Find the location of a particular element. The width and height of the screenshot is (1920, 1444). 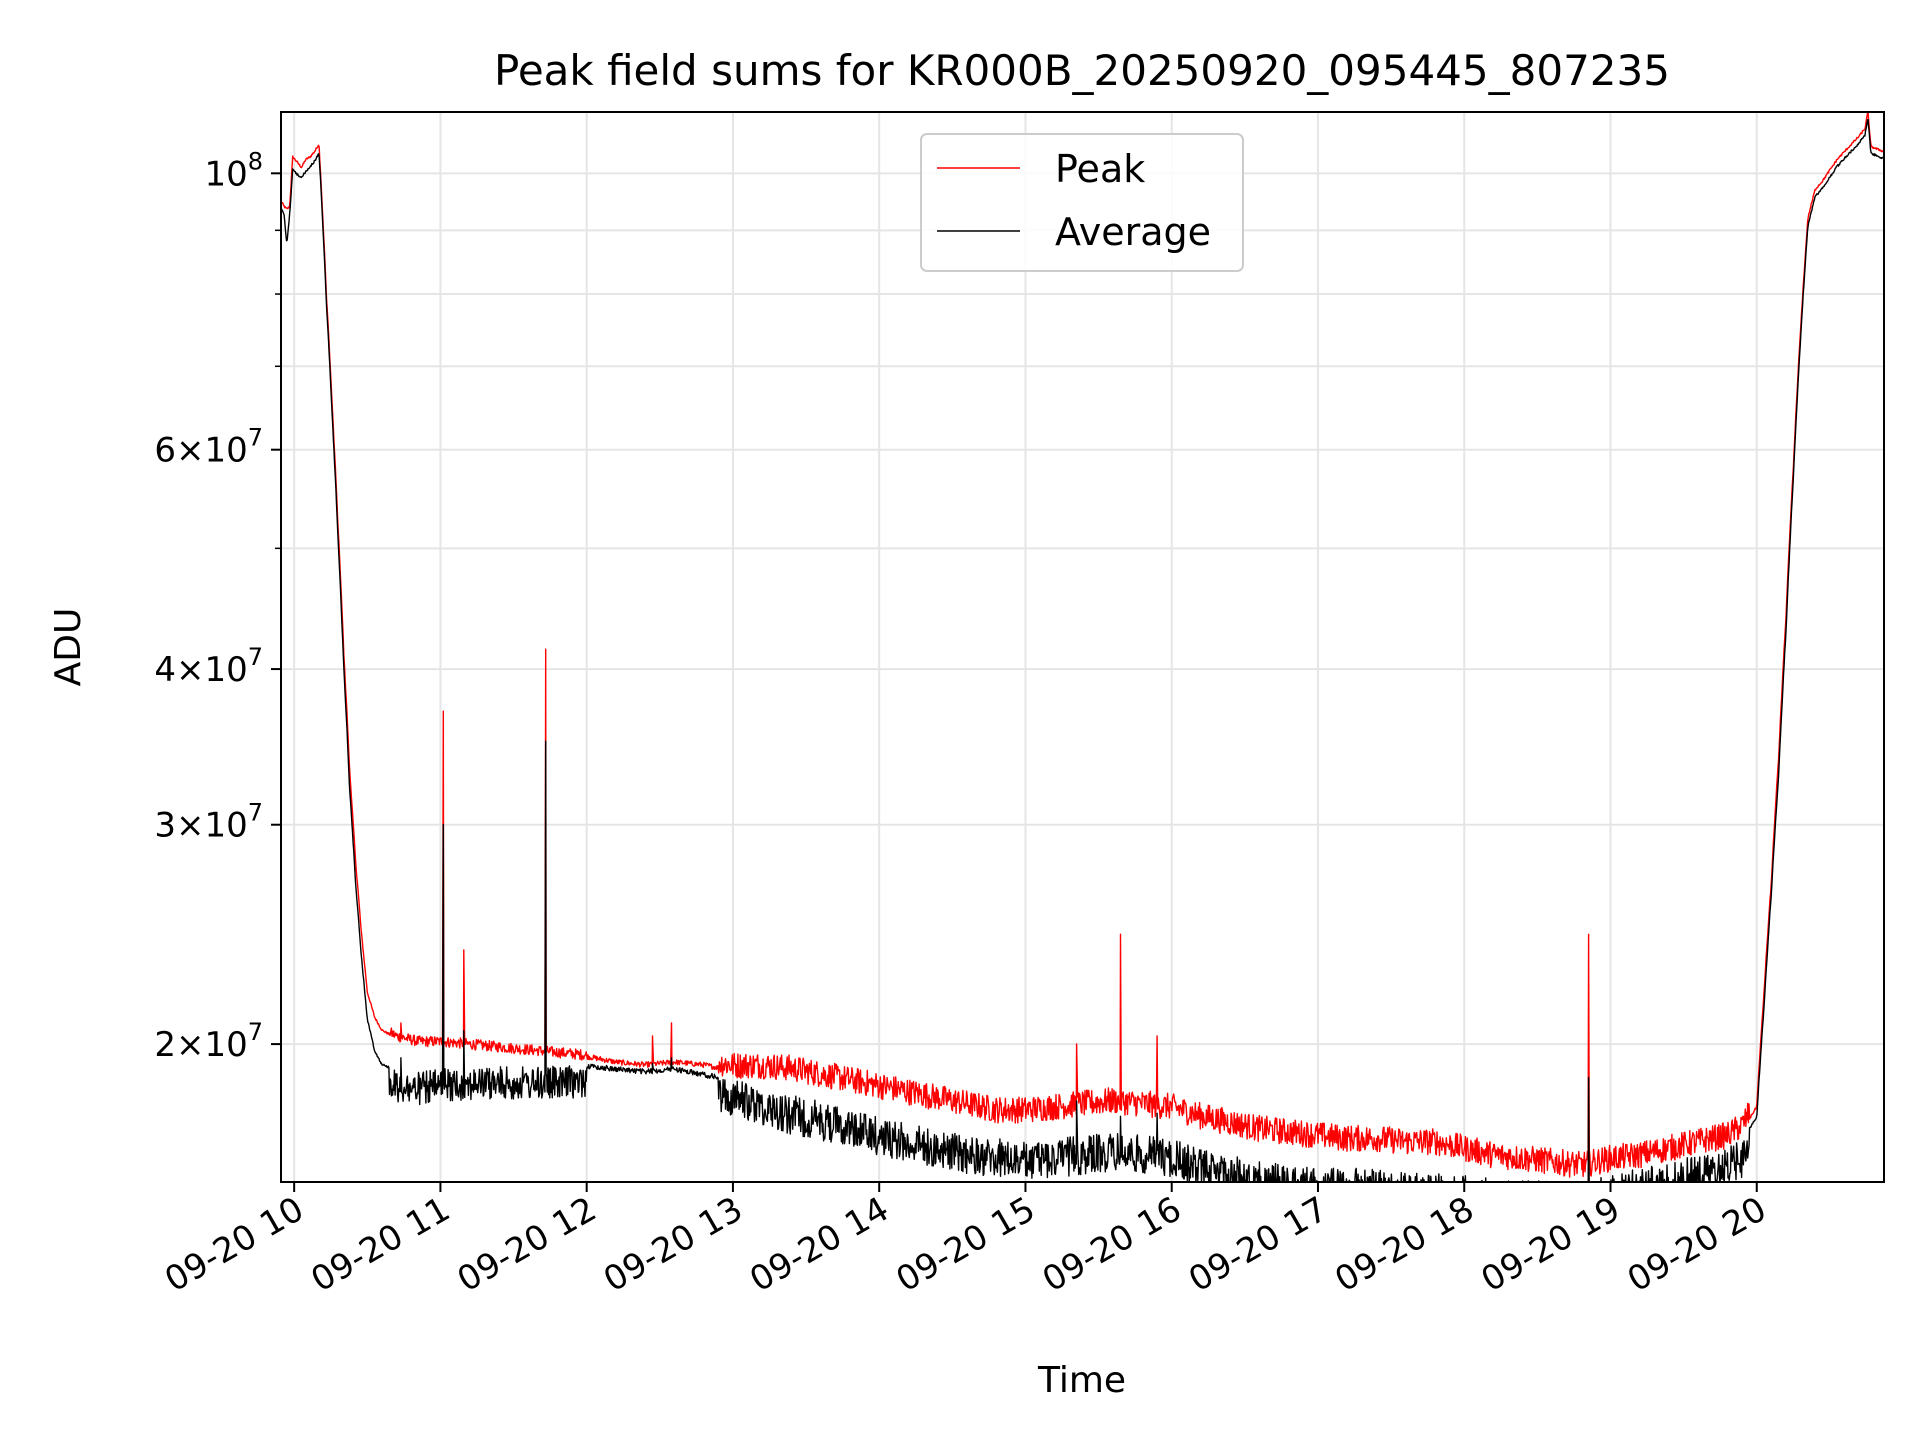

x-axis-label: Time is located at coordinates (1081, 1380).